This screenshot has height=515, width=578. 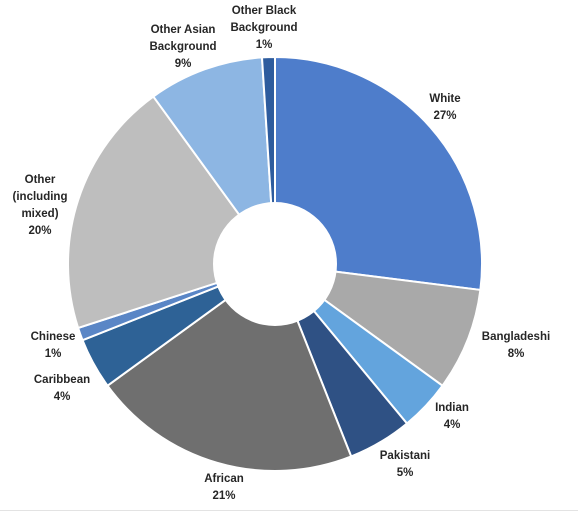 What do you see at coordinates (53, 345) in the screenshot?
I see `label-chinese: Chinese 1%` at bounding box center [53, 345].